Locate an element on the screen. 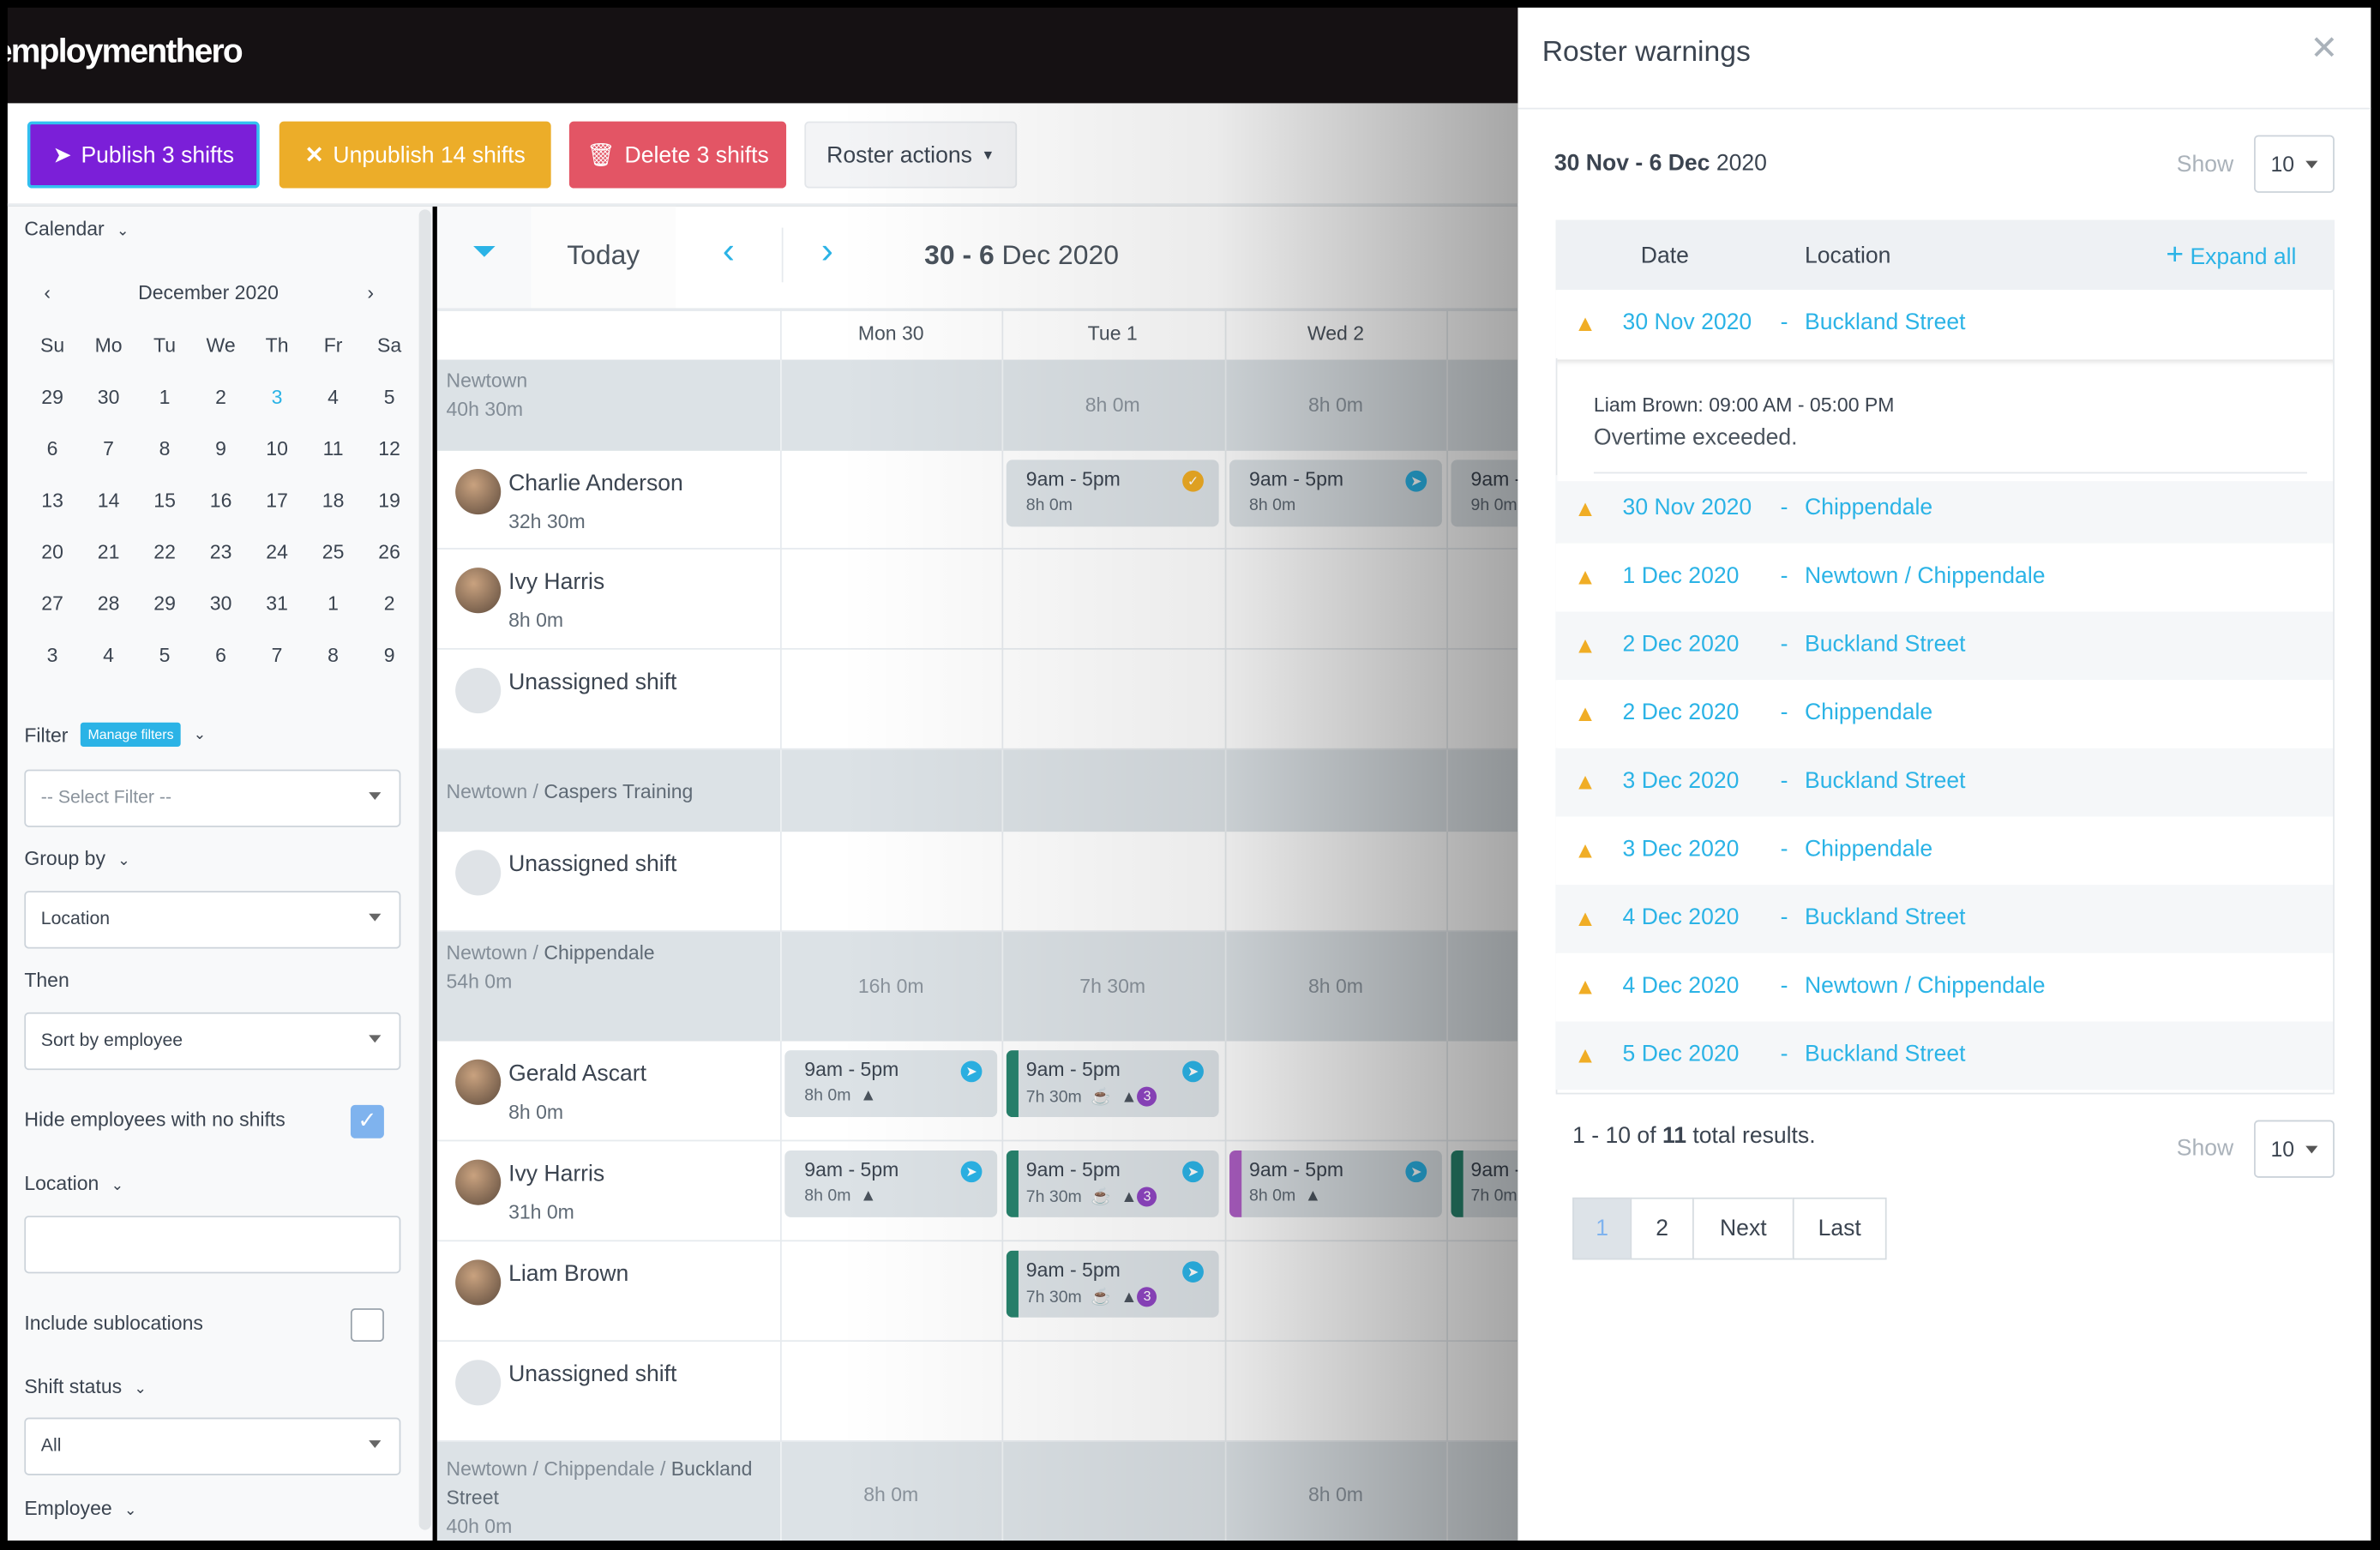  calendar-day: 18 is located at coordinates (334, 499).